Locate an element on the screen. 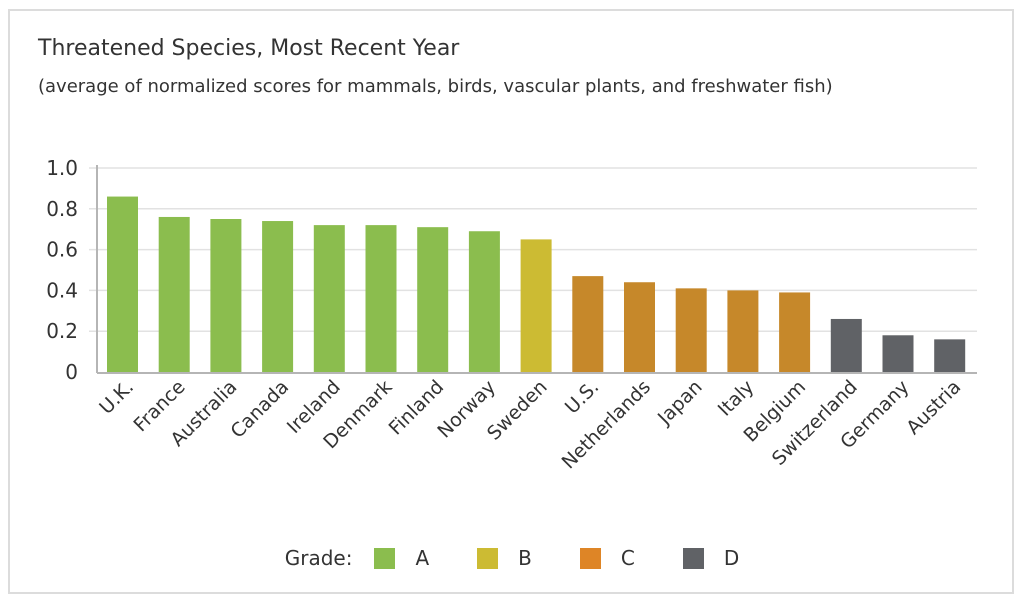 Image resolution: width=1024 pixels, height=603 pixels. y-tick-label: 0.6 is located at coordinates (62, 250).